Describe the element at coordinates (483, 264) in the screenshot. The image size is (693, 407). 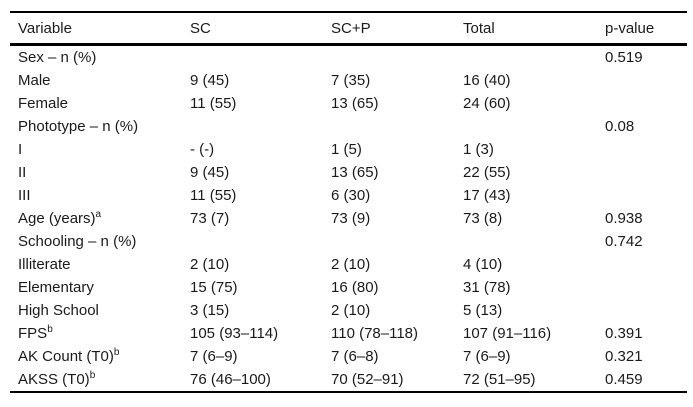
I see `cell-total: 4 (10)` at that location.